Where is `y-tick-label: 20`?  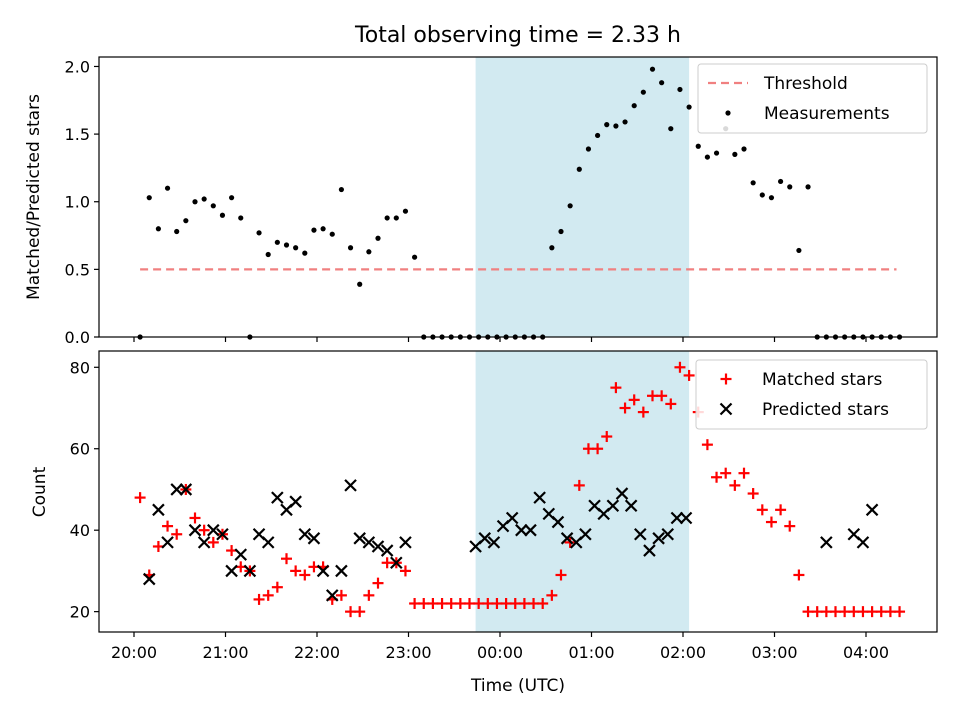 y-tick-label: 20 is located at coordinates (80, 612).